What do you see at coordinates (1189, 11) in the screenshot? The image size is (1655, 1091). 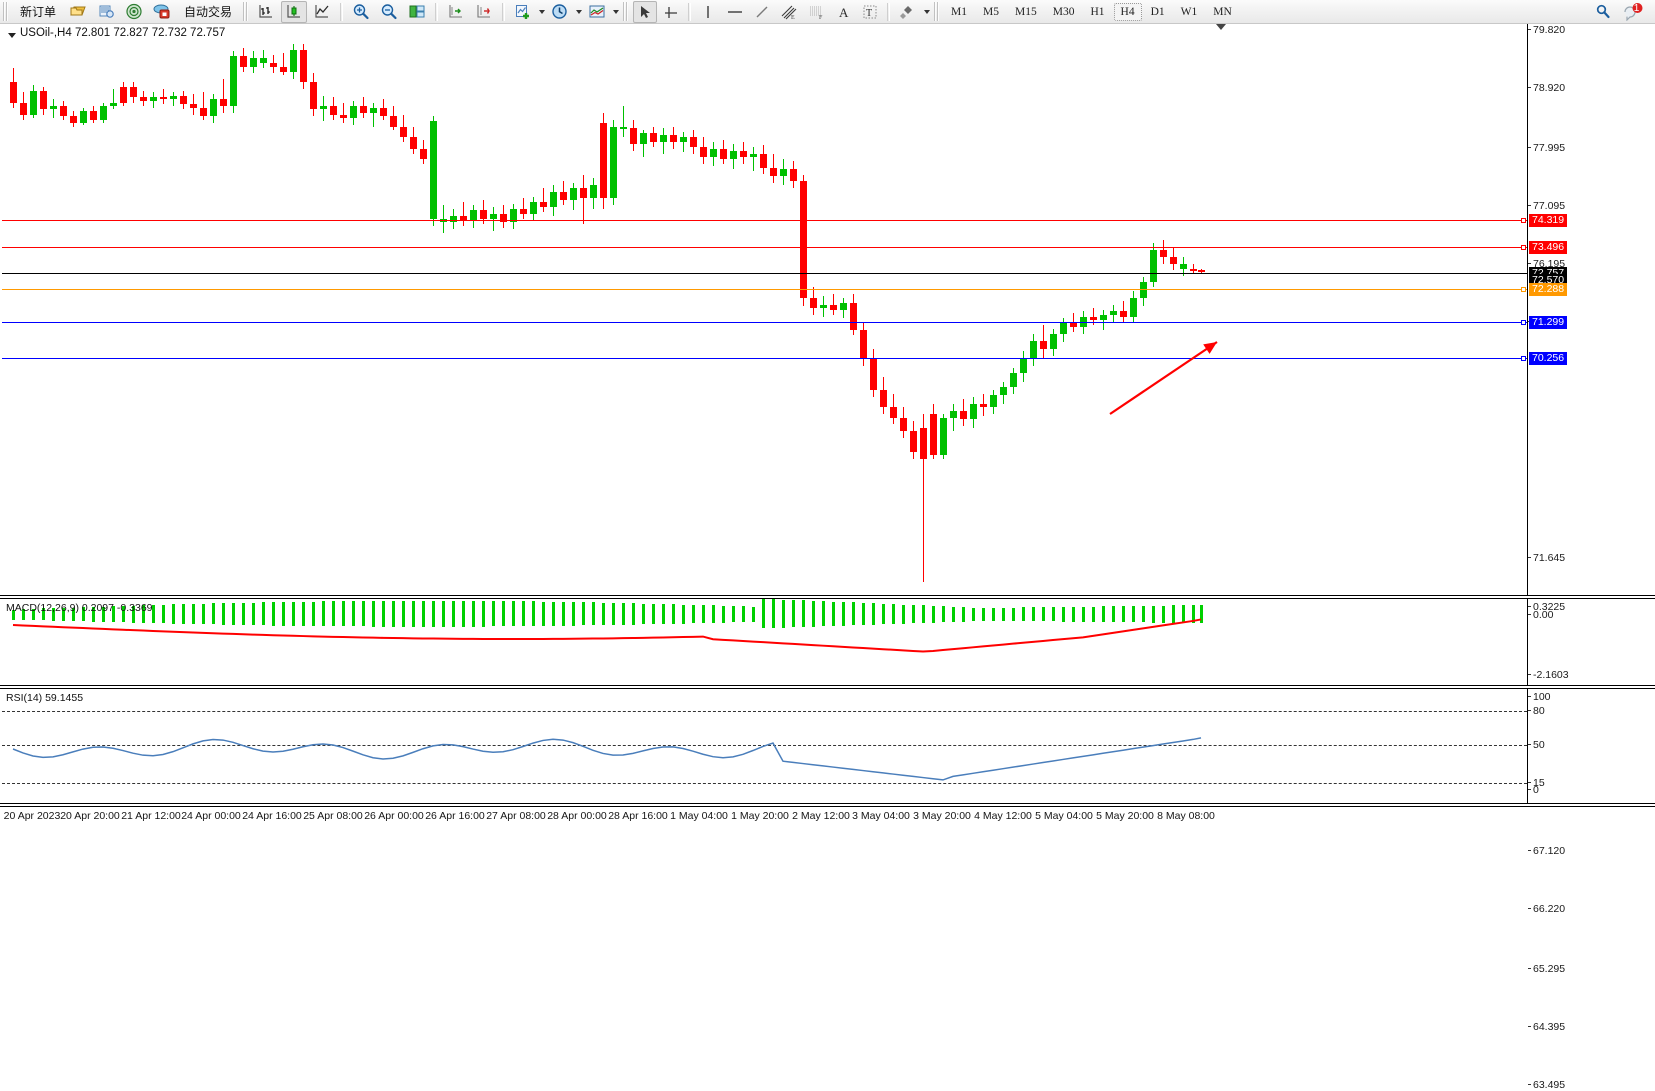 I see `timeframe-w1: W1` at bounding box center [1189, 11].